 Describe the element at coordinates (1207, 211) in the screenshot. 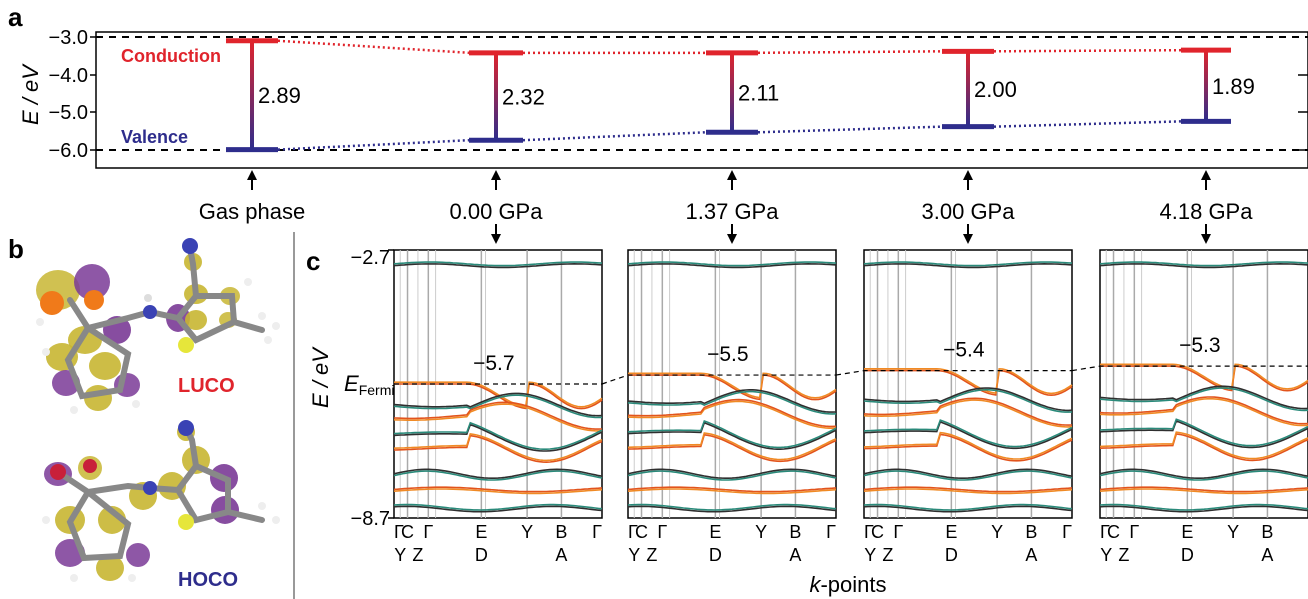

I see `category-label: 4.18 GPa` at that location.